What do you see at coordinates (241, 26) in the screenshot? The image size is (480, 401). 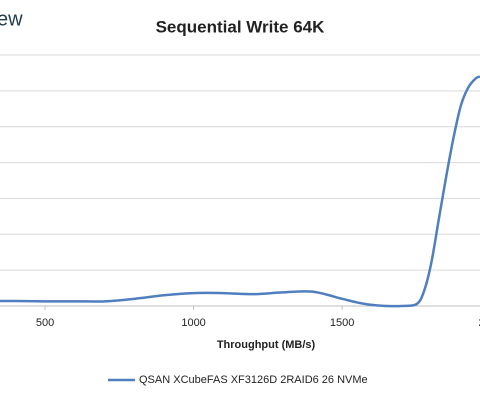 I see `chart-title: Sequential Write 64K` at bounding box center [241, 26].